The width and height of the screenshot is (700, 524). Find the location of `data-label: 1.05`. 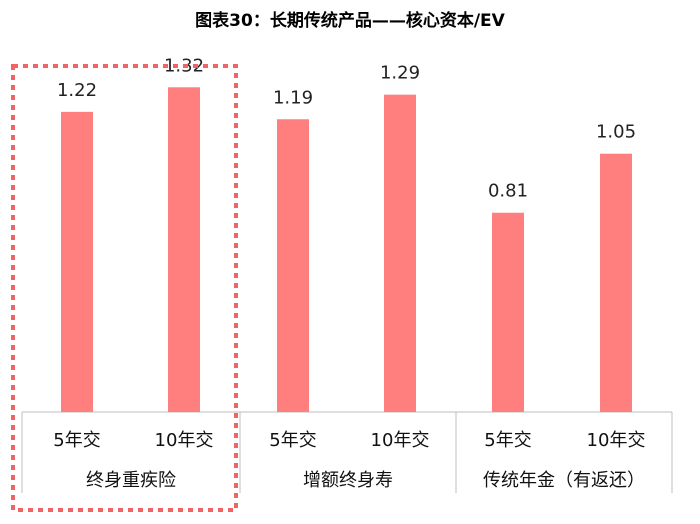

data-label: 1.05 is located at coordinates (616, 132).